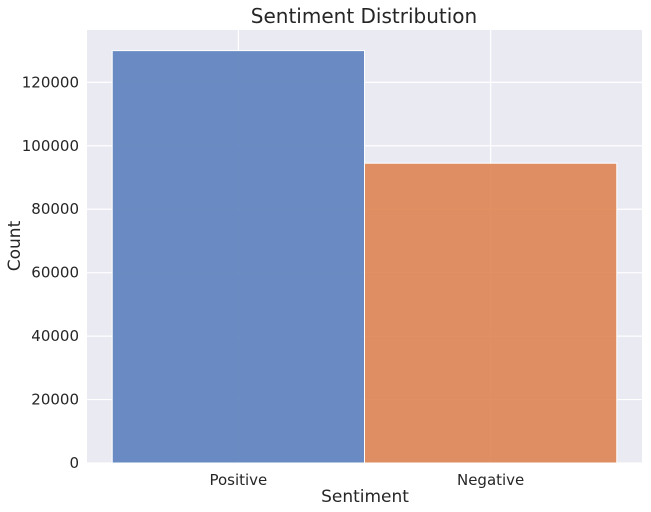  I want to click on x-tick-label: Positive, so click(238, 480).